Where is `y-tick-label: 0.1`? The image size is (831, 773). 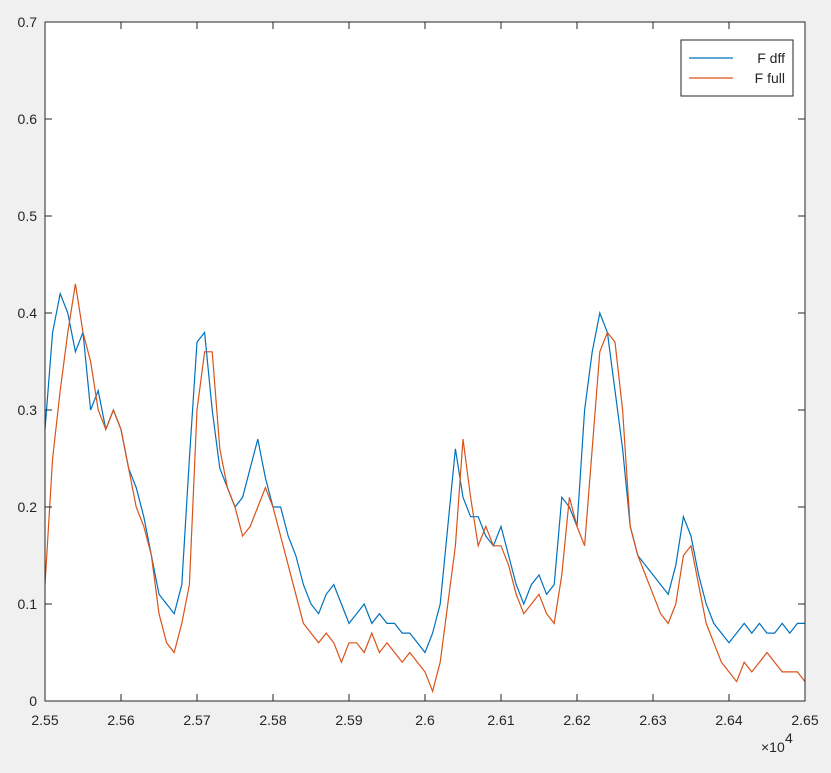
y-tick-label: 0.1 is located at coordinates (28, 604).